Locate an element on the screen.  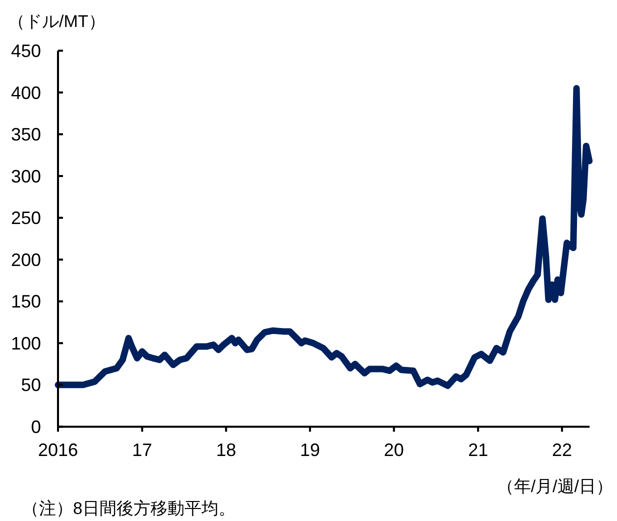
y-tick-label: 450 is located at coordinates (25, 51).